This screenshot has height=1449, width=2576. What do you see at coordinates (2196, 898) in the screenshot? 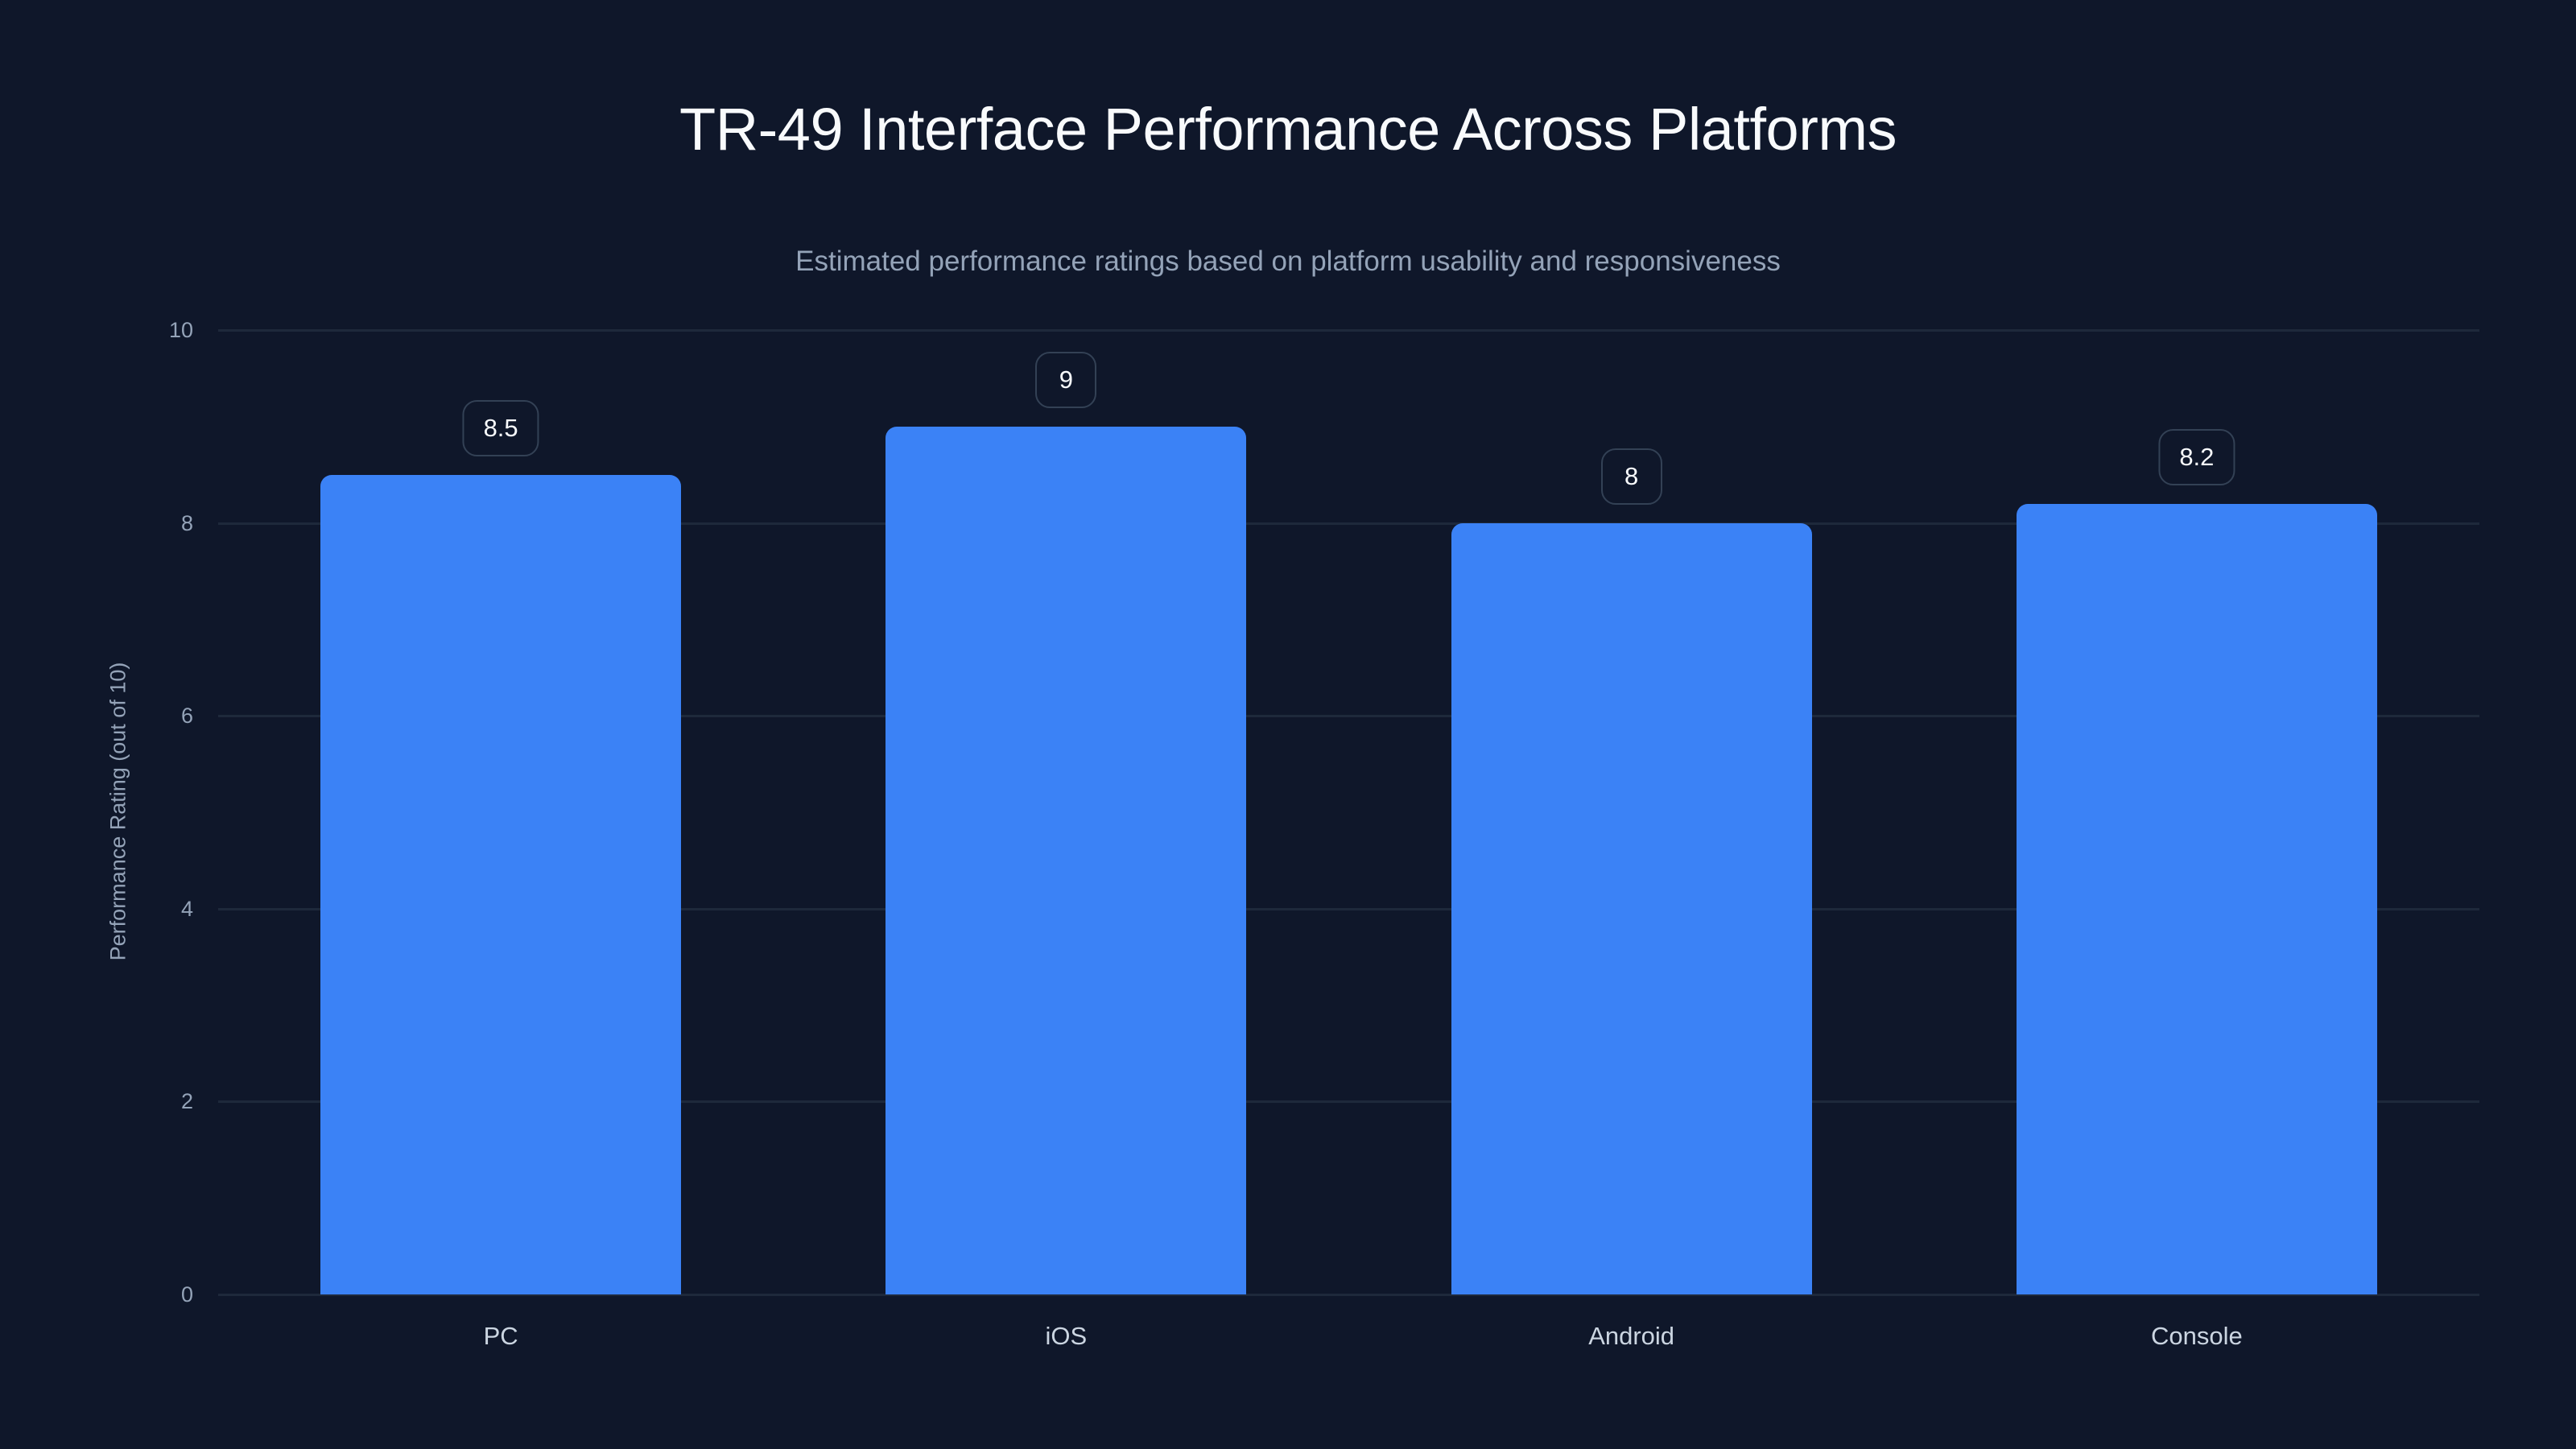
I see `bar-console` at bounding box center [2196, 898].